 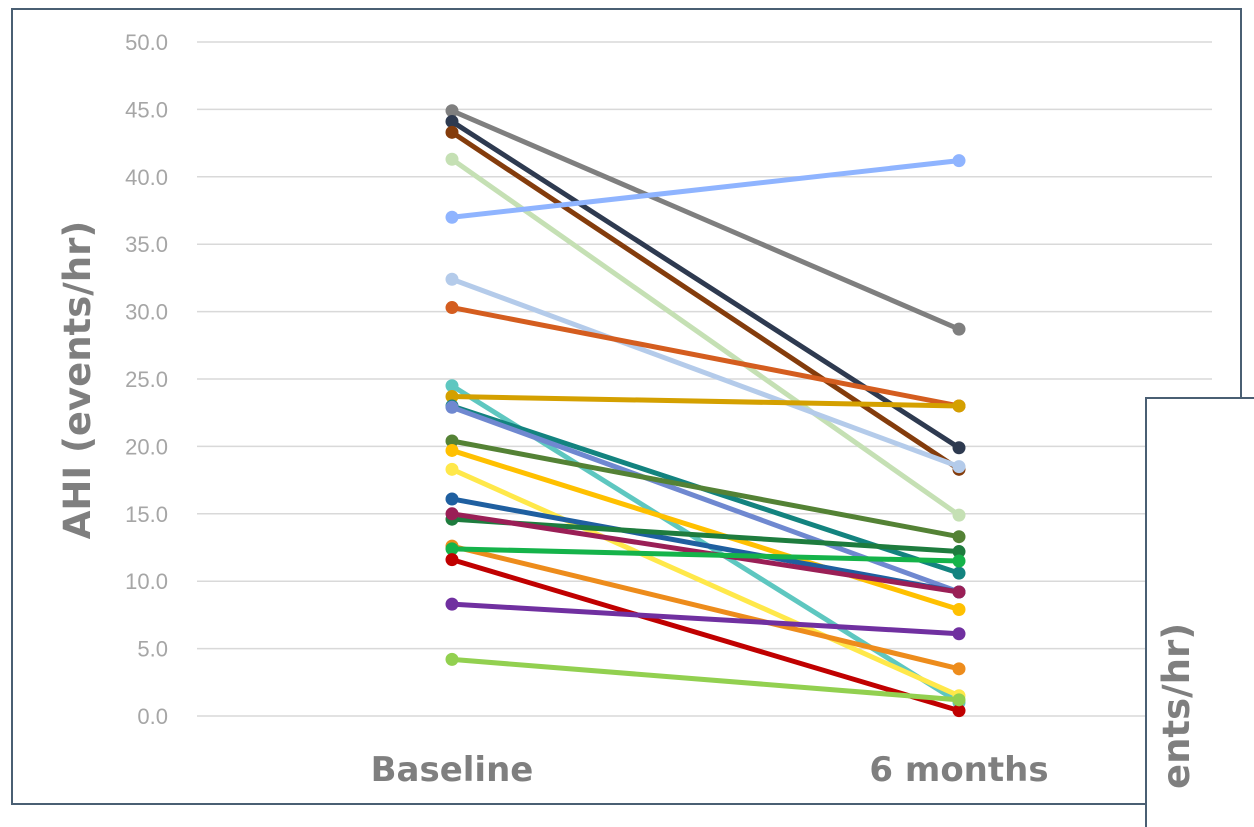 I want to click on y-tick-label: 35.0, so click(x=146, y=244).